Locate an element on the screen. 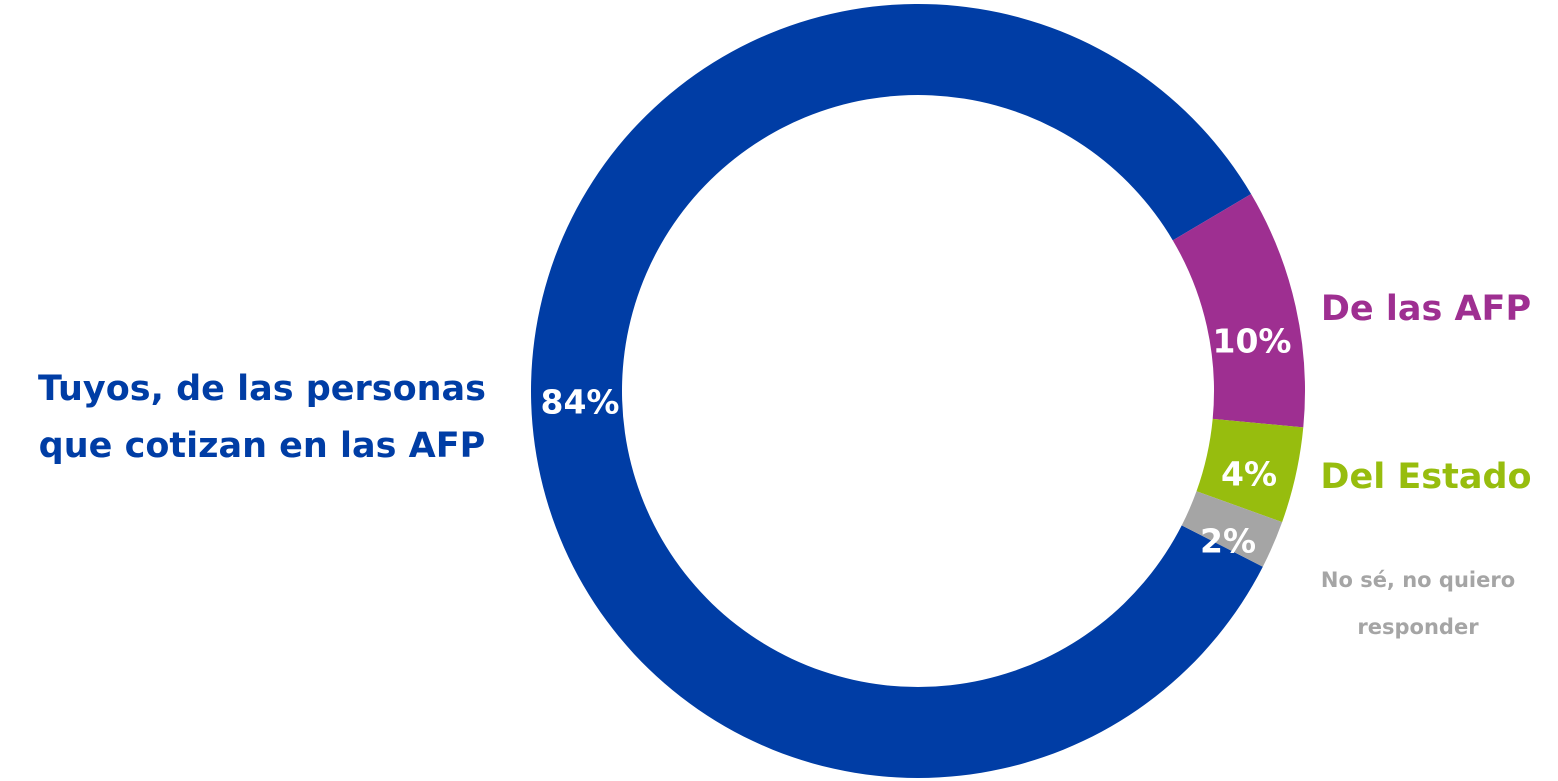 This screenshot has width=1558, height=781. category-label-3-line-0: No sé, no quiero is located at coordinates (1418, 580).